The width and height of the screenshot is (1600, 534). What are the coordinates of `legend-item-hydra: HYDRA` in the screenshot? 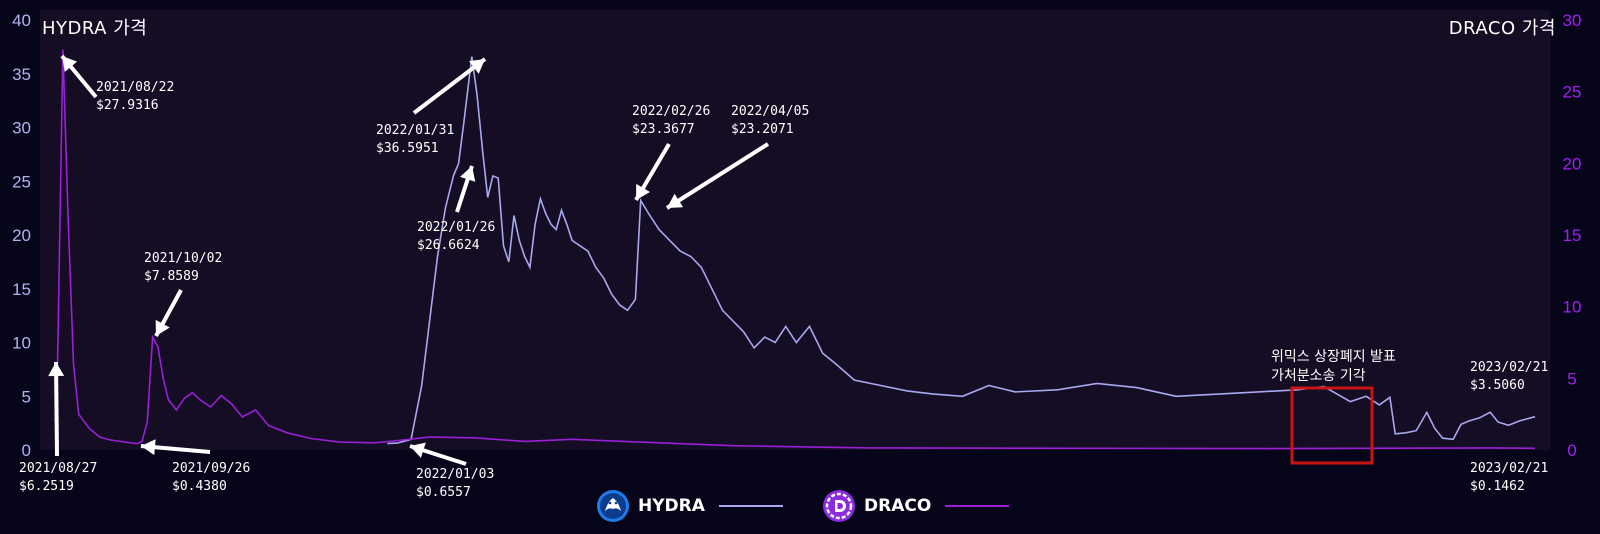 It's located at (689, 506).